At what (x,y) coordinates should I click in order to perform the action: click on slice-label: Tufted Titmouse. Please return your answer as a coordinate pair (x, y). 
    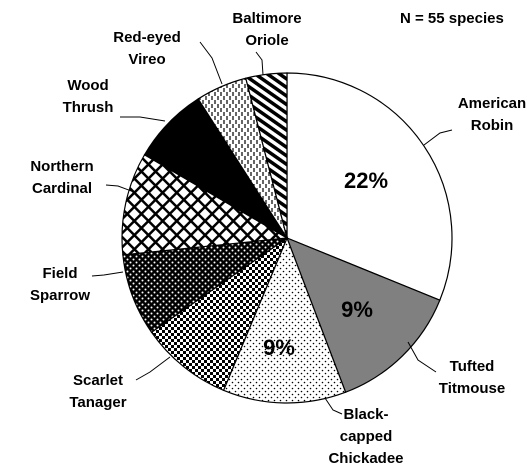
    Looking at the image, I should click on (472, 377).